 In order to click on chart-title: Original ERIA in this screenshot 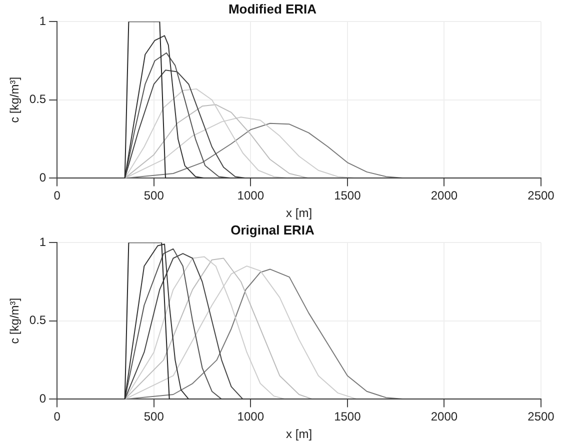, I will do `click(272, 230)`.